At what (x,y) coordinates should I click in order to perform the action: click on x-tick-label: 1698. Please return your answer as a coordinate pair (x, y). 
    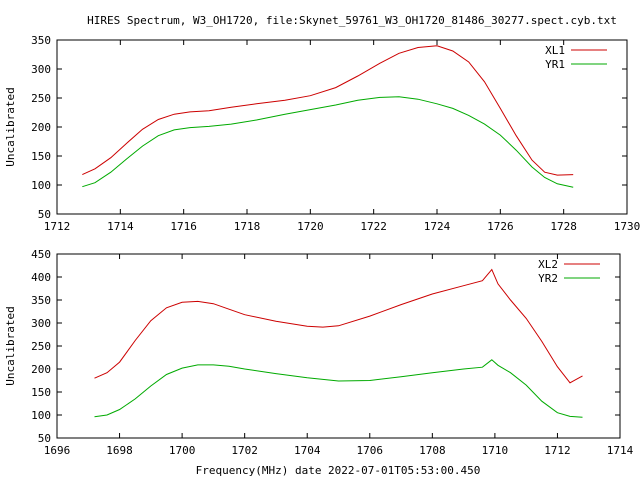
    Looking at the image, I should click on (119, 450).